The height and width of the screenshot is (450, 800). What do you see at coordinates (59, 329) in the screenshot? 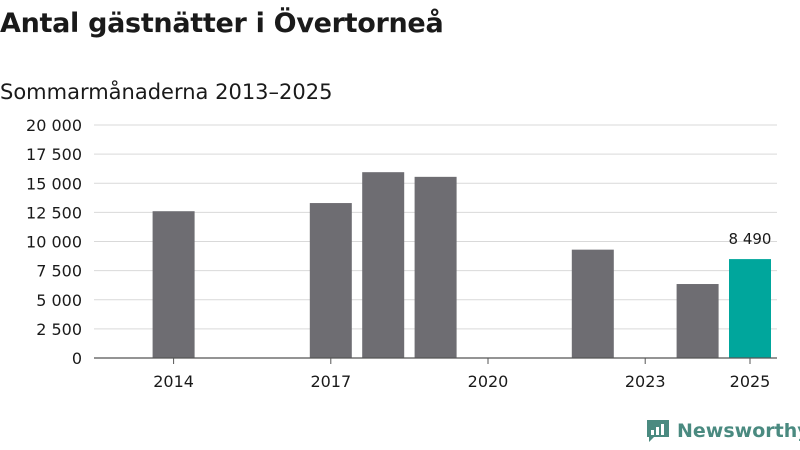
I see `y-tick-label: 2 500` at bounding box center [59, 329].